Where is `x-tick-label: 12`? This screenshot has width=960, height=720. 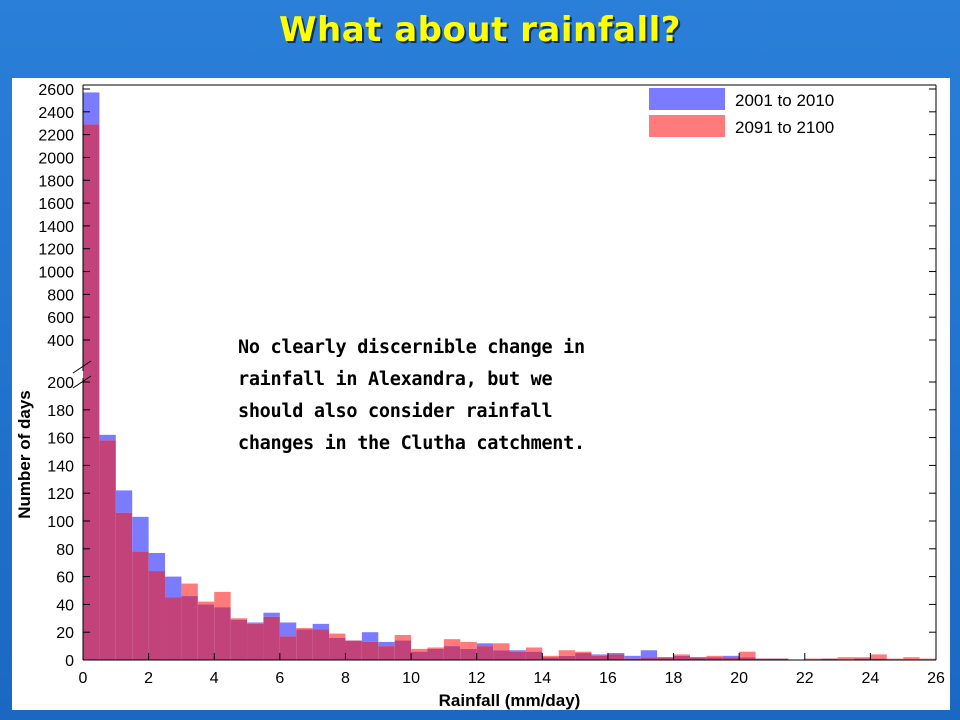
x-tick-label: 12 is located at coordinates (477, 678).